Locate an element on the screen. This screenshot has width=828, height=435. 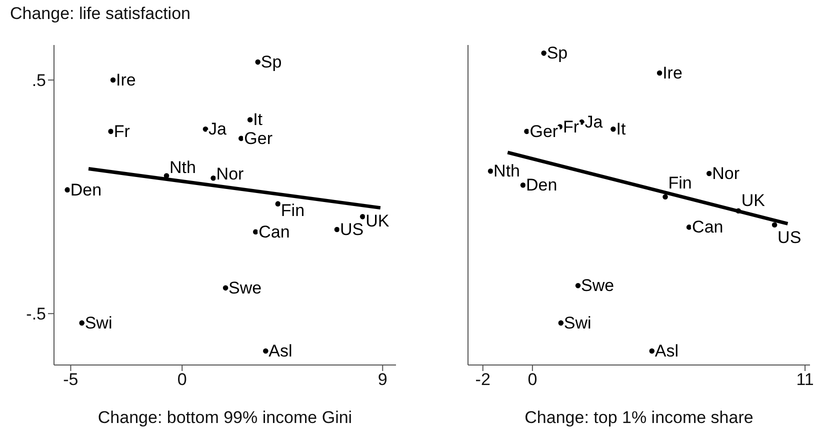
x-axis-title: Change: top 1% income share is located at coordinates (639, 417).